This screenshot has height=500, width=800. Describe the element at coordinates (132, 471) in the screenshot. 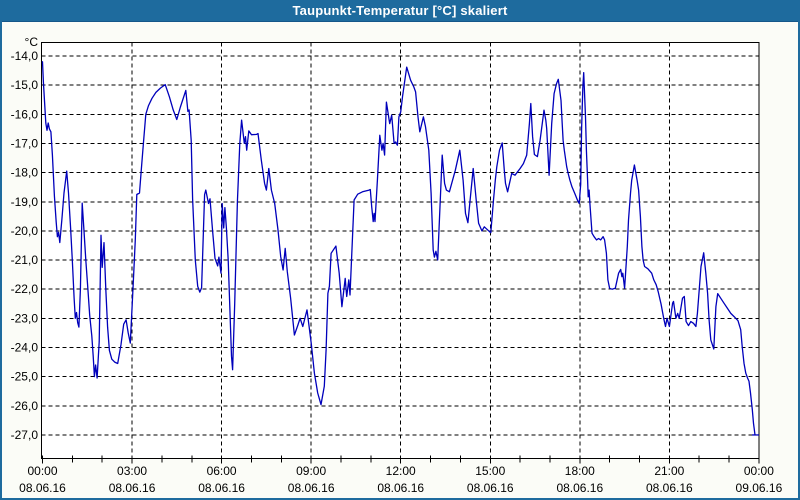

I see `x-tick-time-label: 03:00` at that location.